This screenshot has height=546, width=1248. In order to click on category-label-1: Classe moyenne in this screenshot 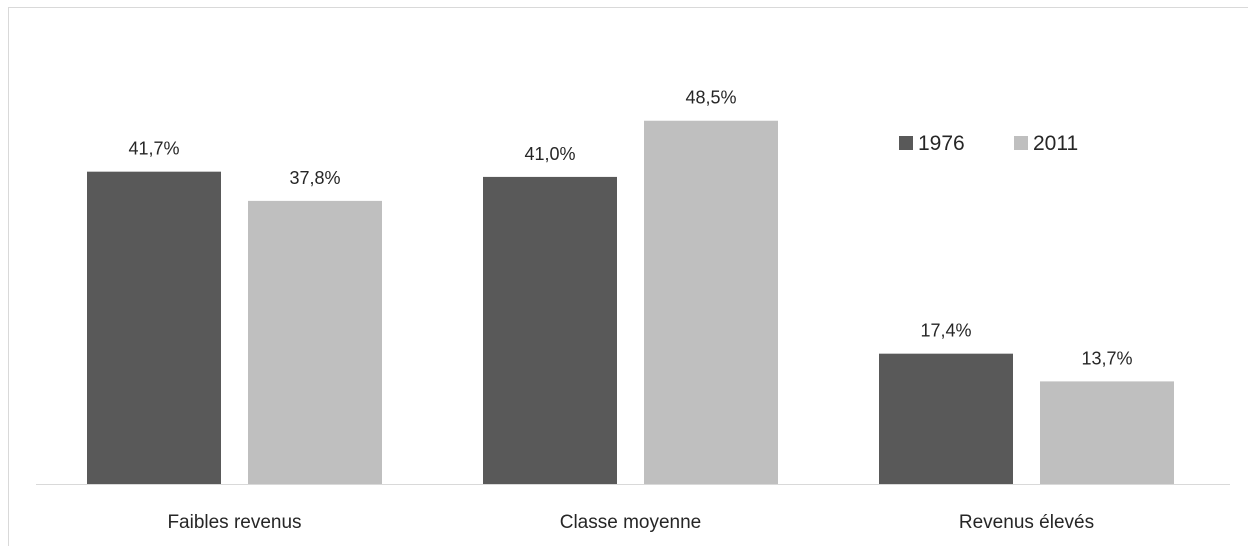, I will do `click(631, 522)`.